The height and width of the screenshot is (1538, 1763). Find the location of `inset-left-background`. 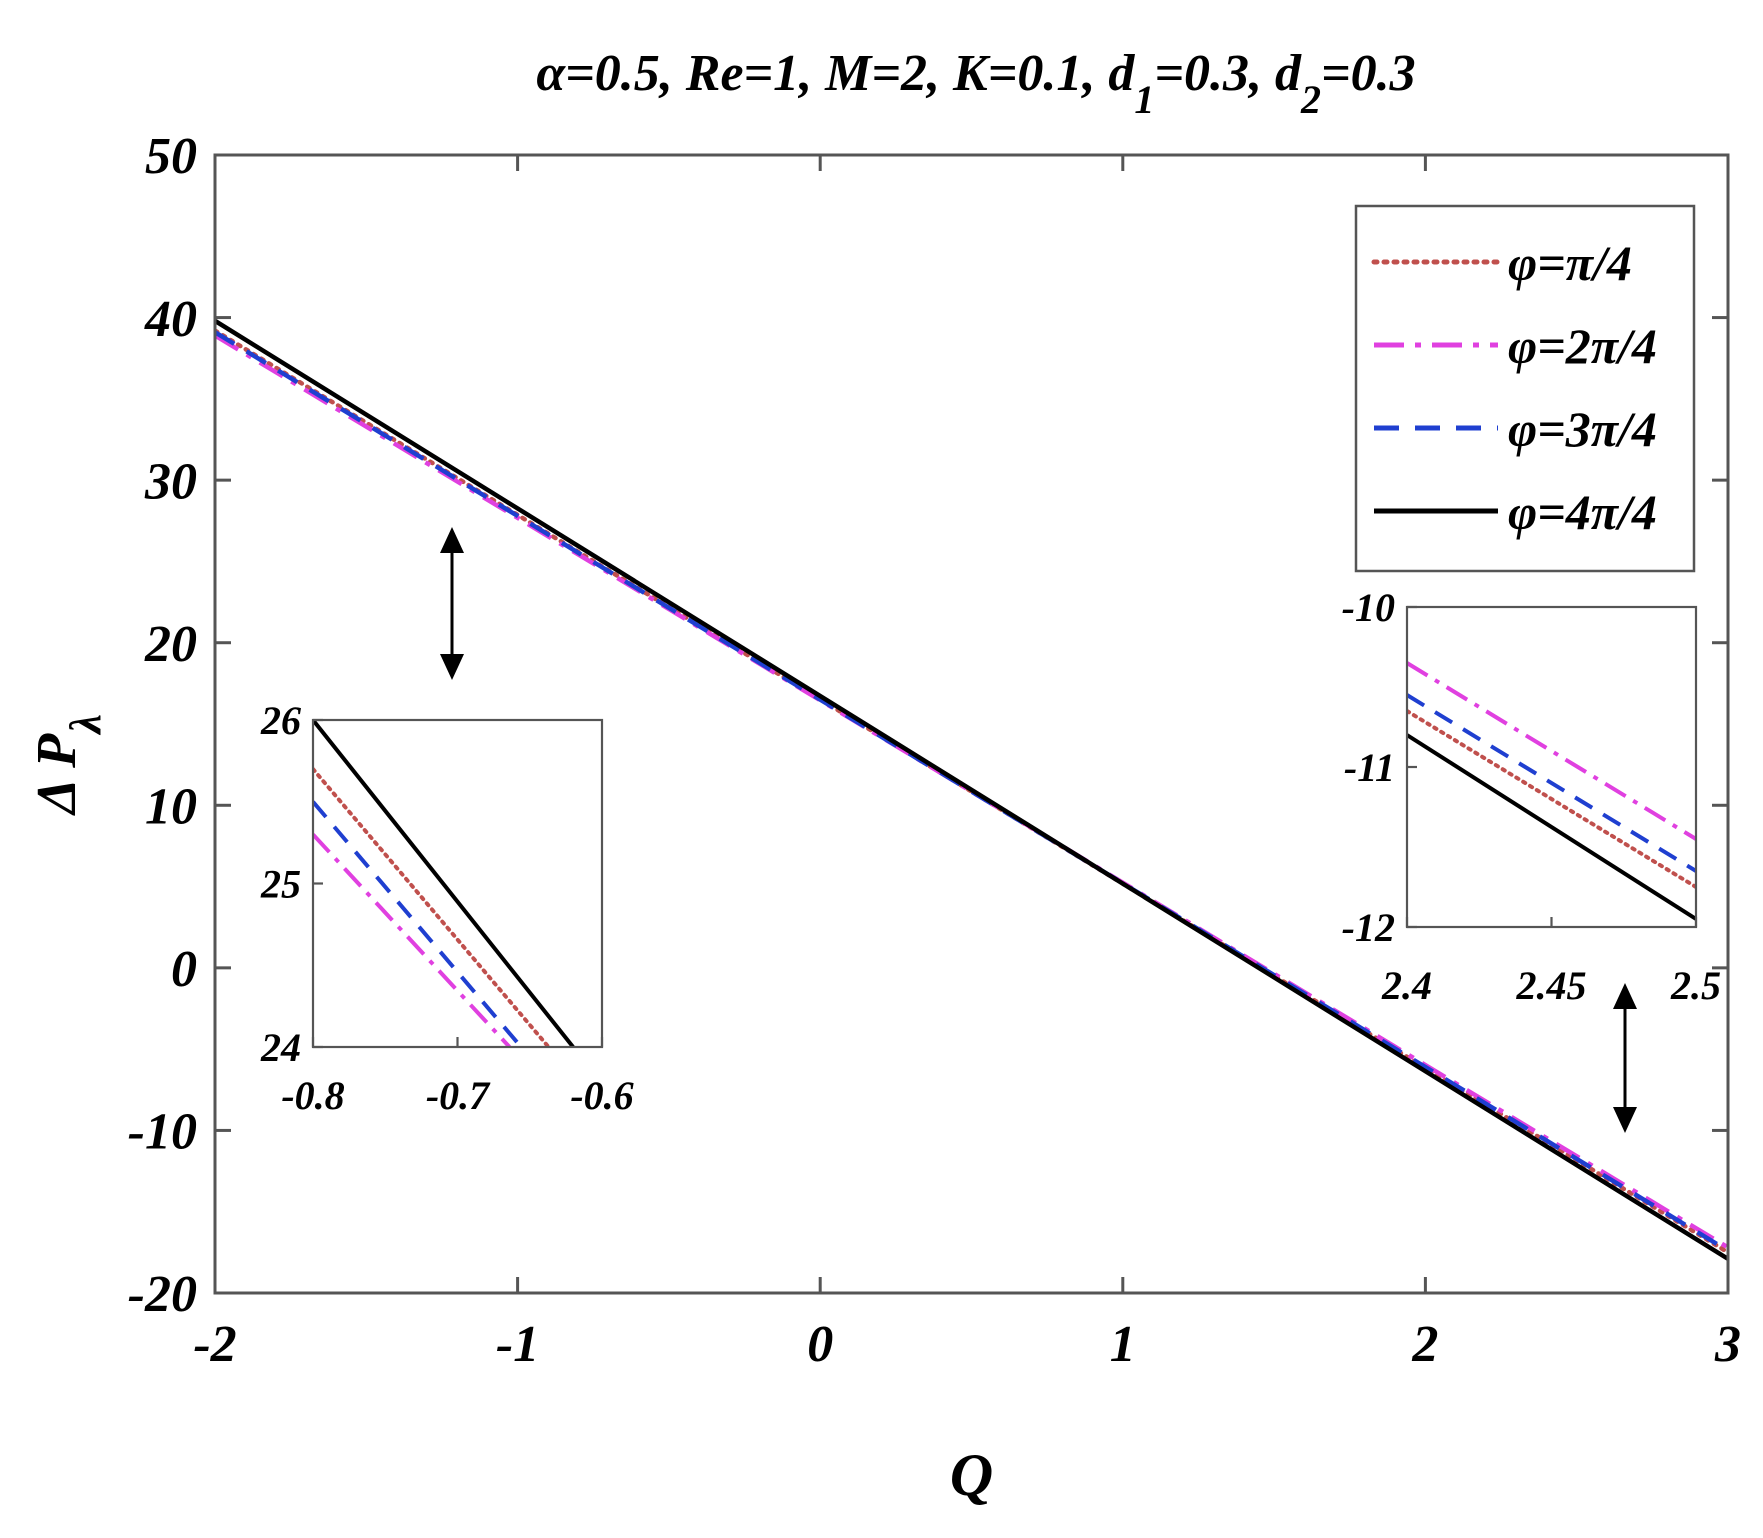

inset-left-background is located at coordinates (457, 883).